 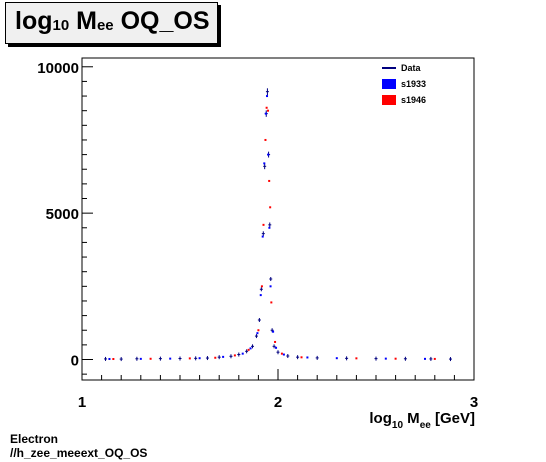 I want to click on legend-label: s1946, so click(x=413, y=100).